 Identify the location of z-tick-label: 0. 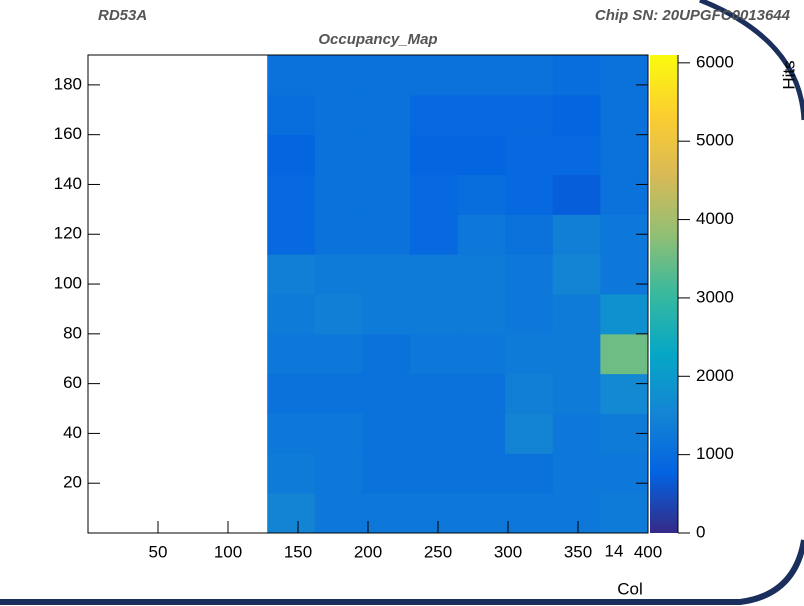
(700, 531).